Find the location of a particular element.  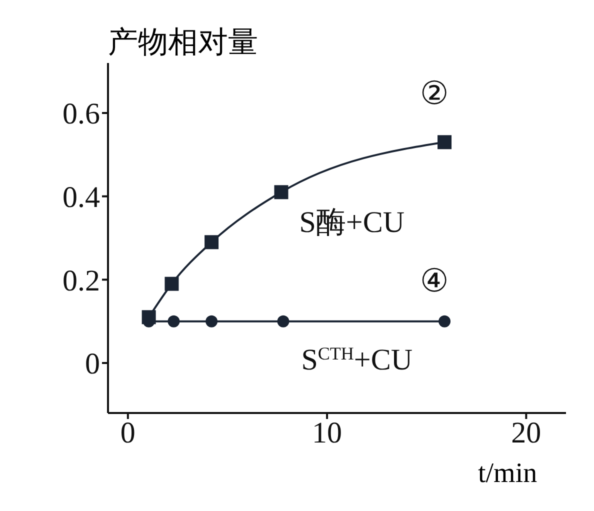

x-tick-label: 10 is located at coordinates (327, 433).